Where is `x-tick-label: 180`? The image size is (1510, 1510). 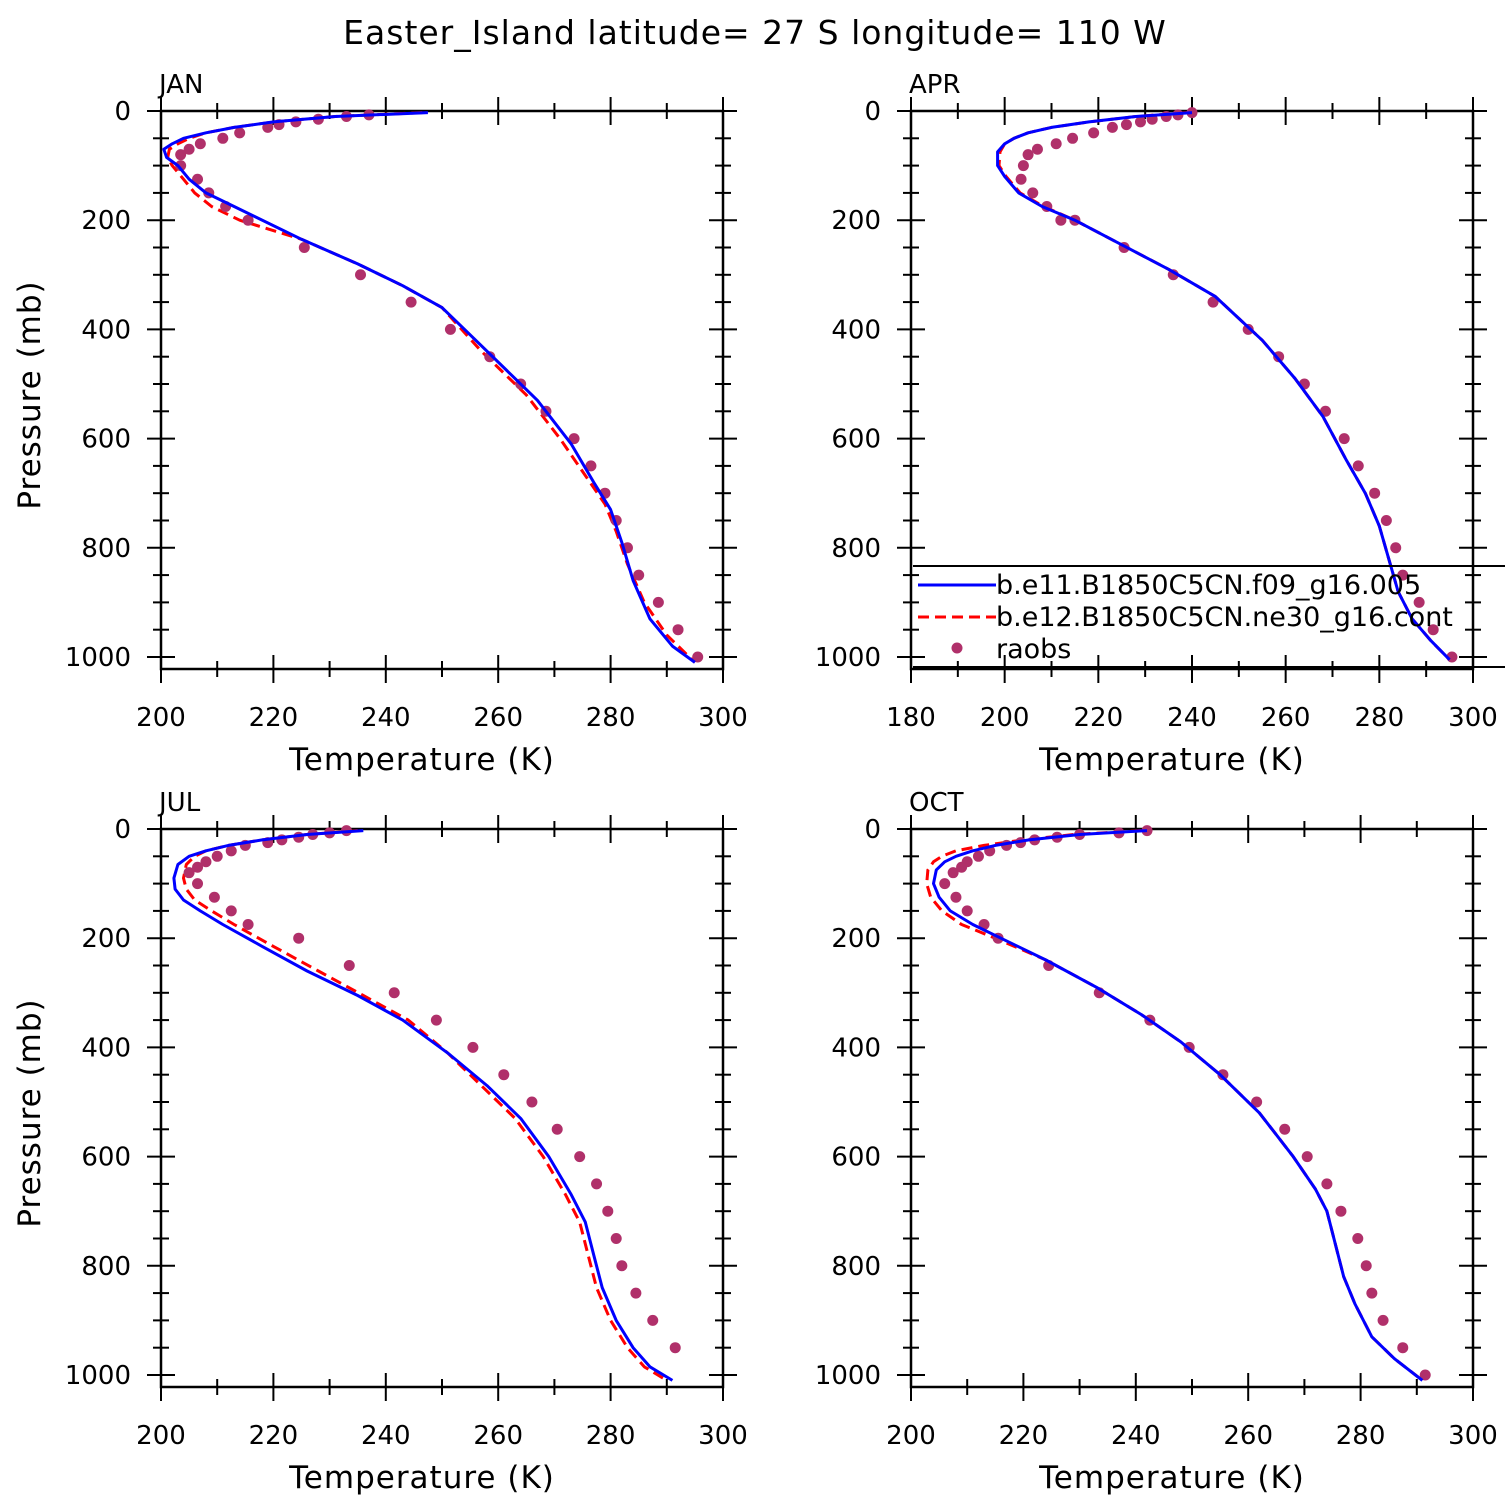 x-tick-label: 180 is located at coordinates (911, 718).